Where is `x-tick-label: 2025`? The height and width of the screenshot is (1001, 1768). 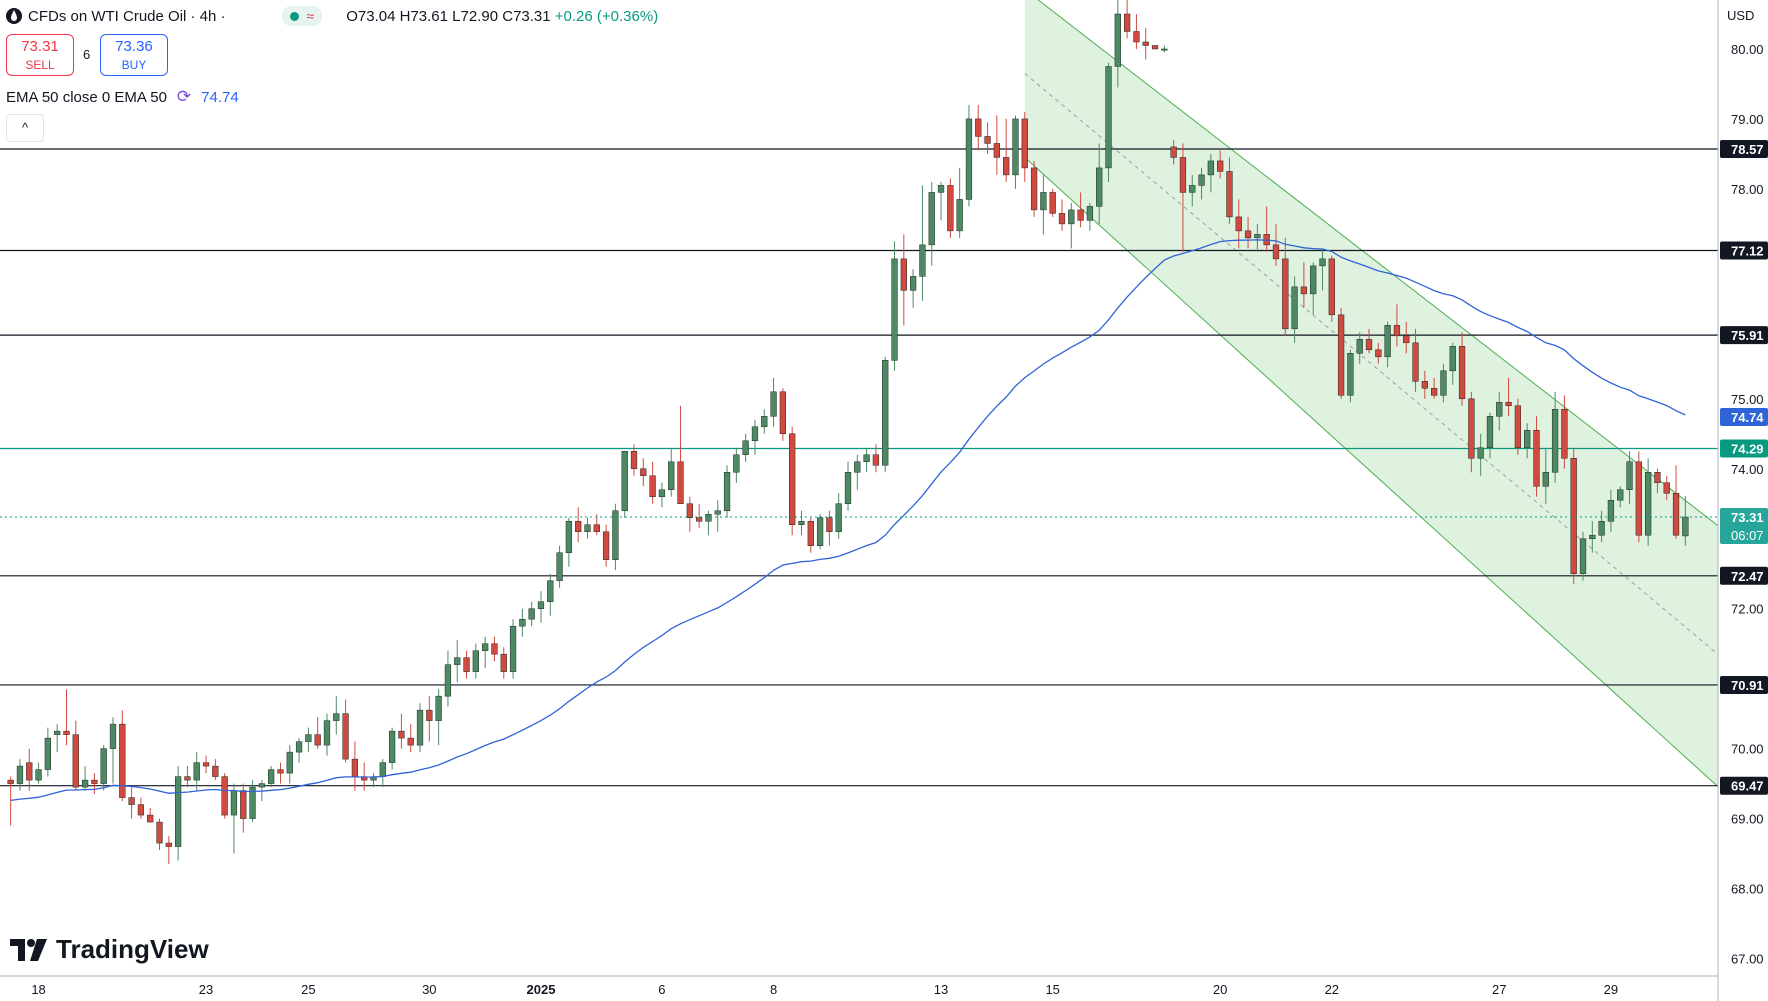 x-tick-label: 2025 is located at coordinates (541, 989).